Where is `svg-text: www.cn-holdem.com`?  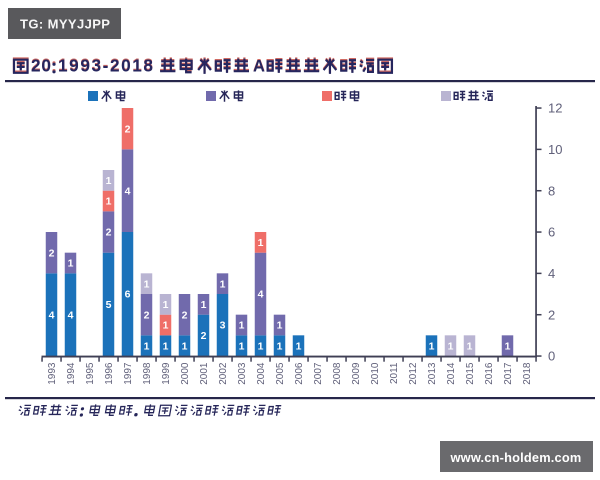
svg-text: www.cn-holdem.com is located at coordinates (516, 457).